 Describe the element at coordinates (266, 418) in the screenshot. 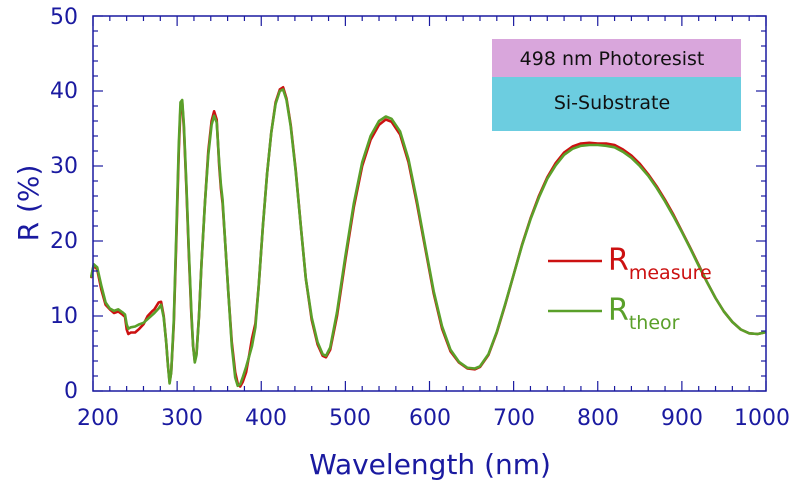

I see `x-tick-label: 400` at that location.